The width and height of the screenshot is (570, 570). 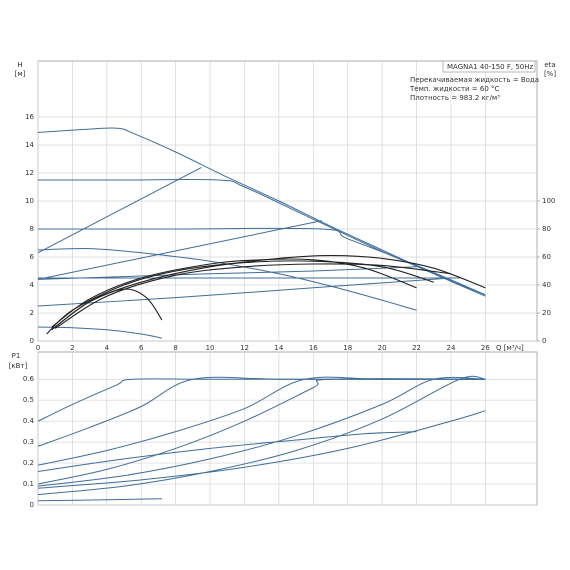 I want to click on y-tick-label: 8, so click(x=32, y=229).